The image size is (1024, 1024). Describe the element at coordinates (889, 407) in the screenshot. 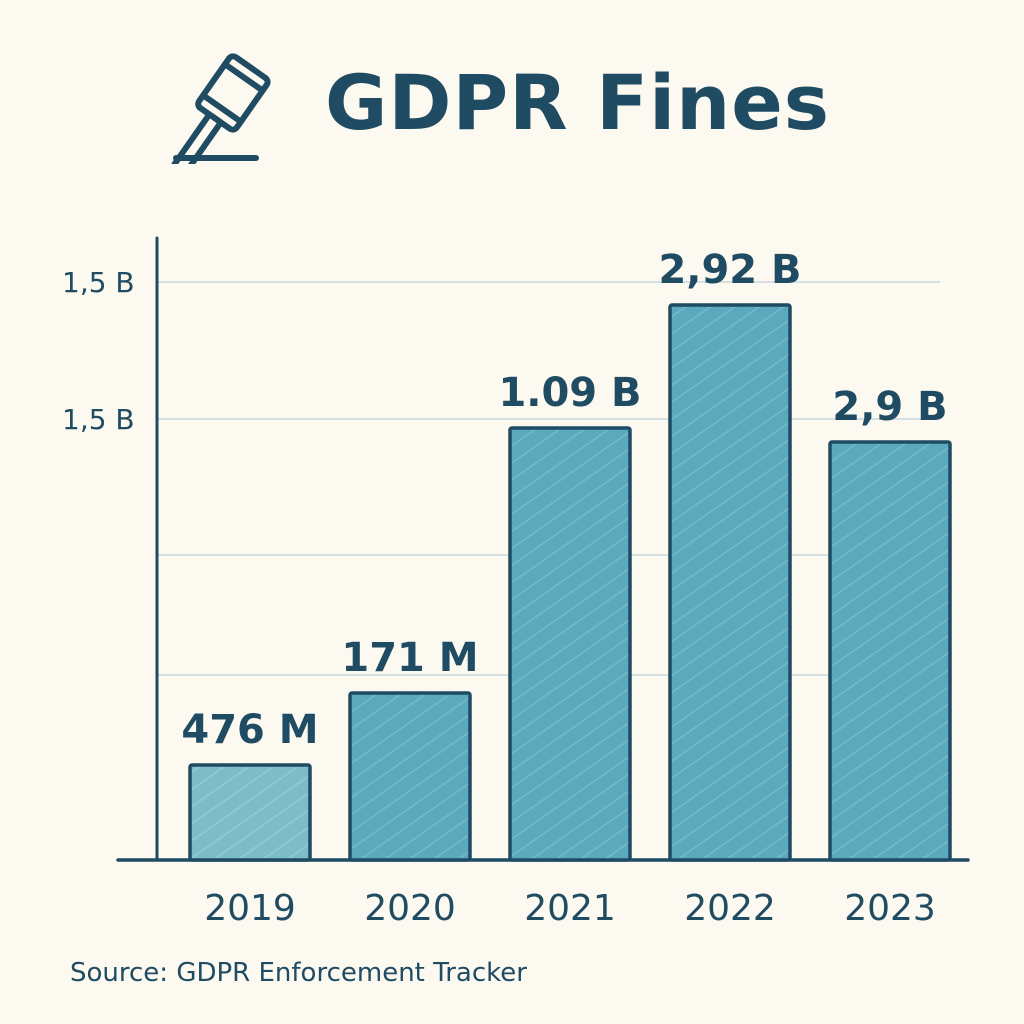

I see `data-label: 2,9 B` at that location.